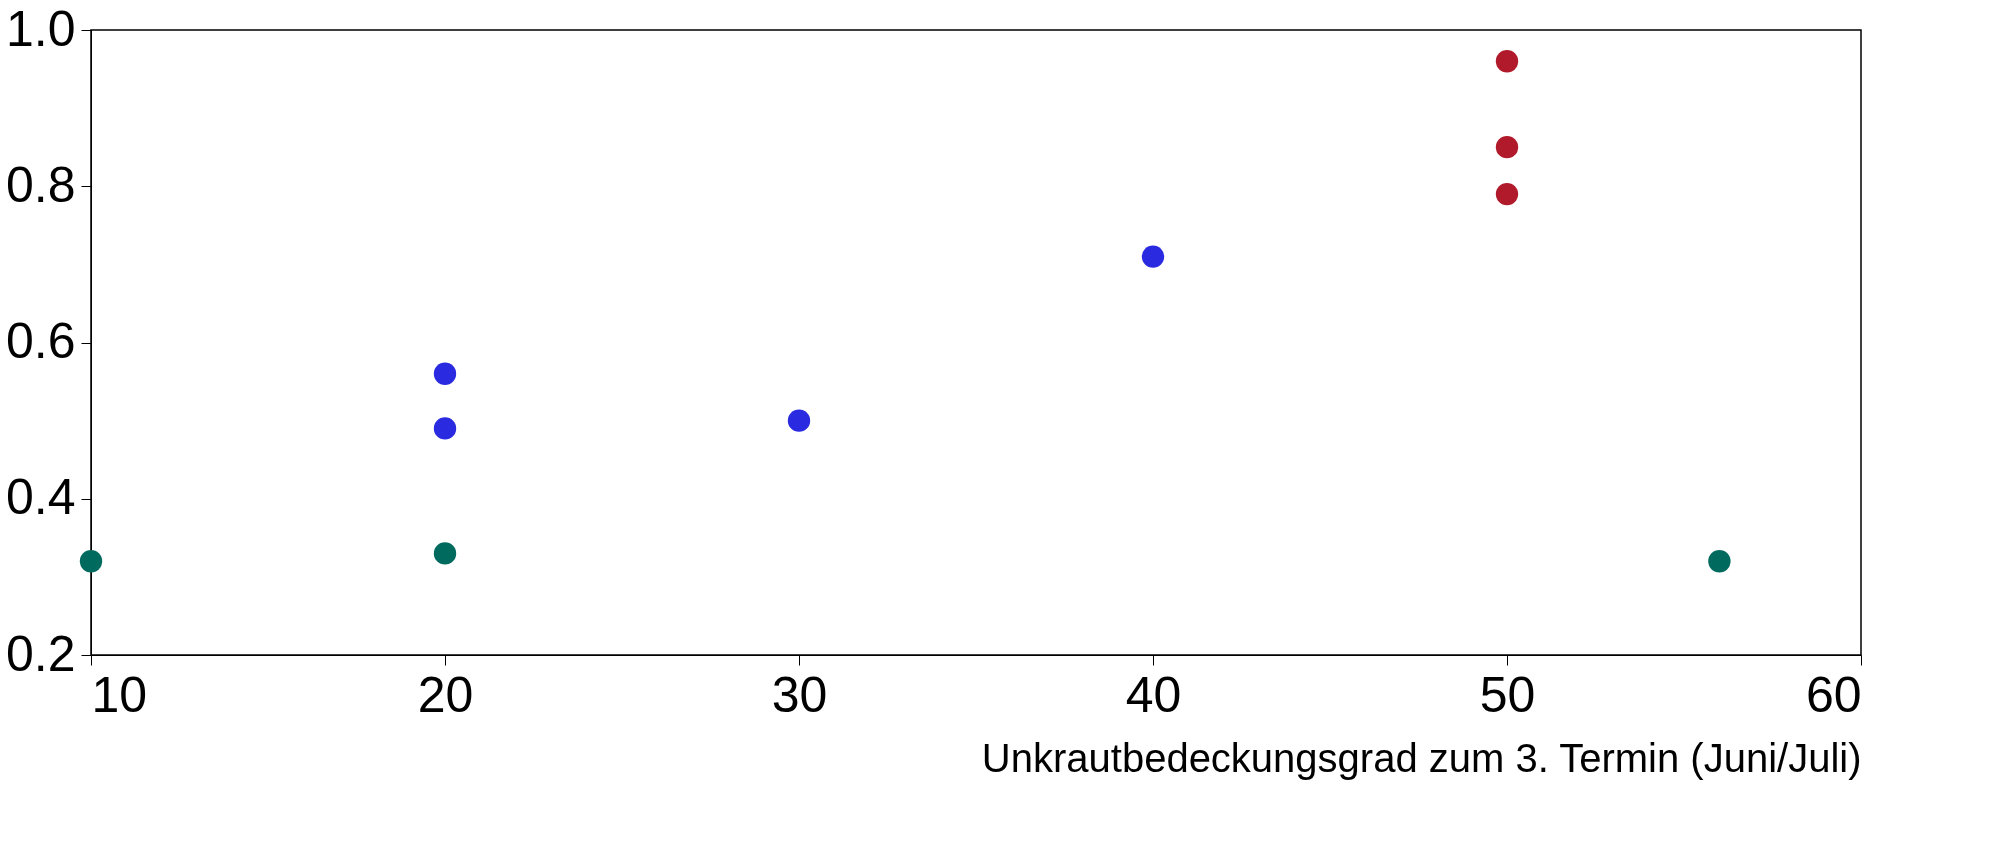  What do you see at coordinates (445, 694) in the screenshot?
I see `x-tick-label: 20` at bounding box center [445, 694].